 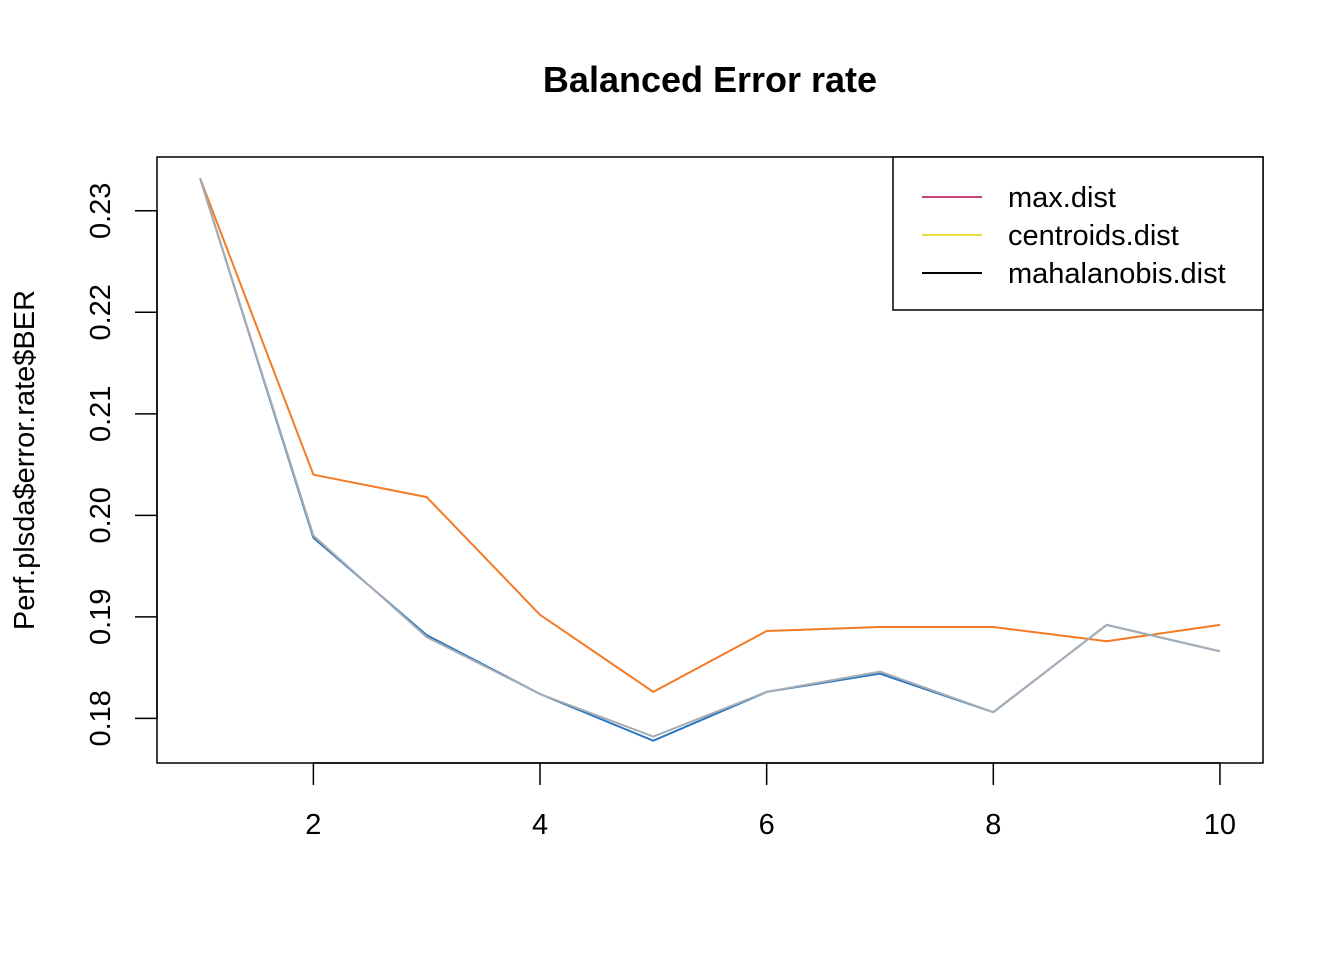 I want to click on y-tick-label: 0.20, so click(x=101, y=515).